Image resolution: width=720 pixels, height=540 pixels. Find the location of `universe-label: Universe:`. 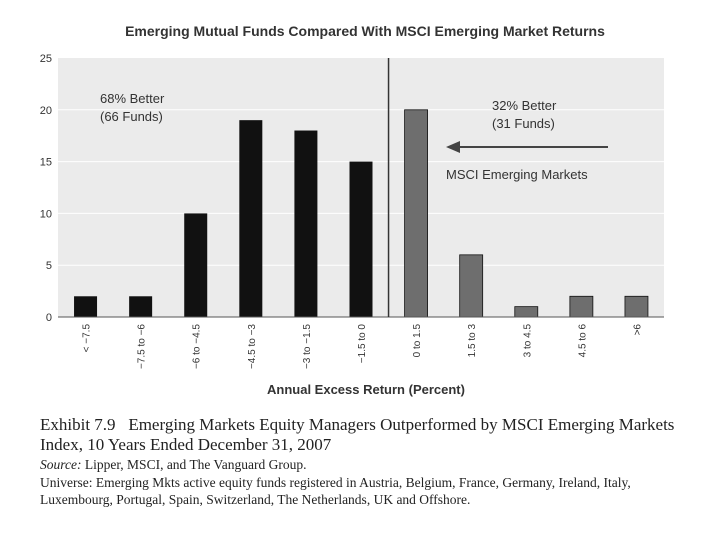

universe-label: Universe: is located at coordinates (66, 482).